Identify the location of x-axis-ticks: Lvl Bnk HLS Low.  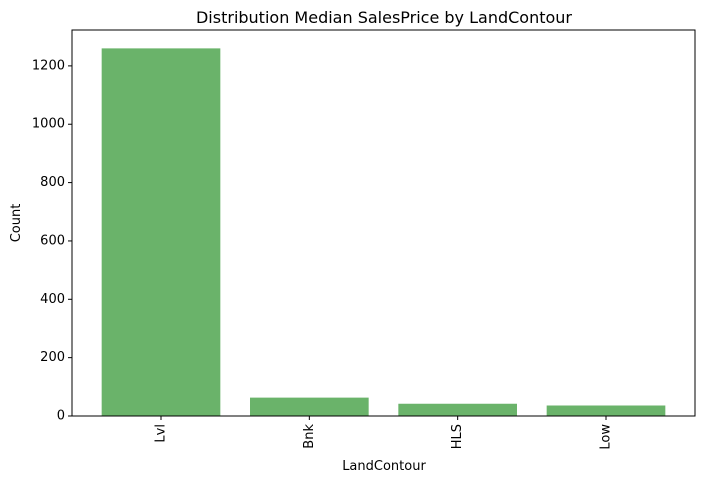
(384, 433).